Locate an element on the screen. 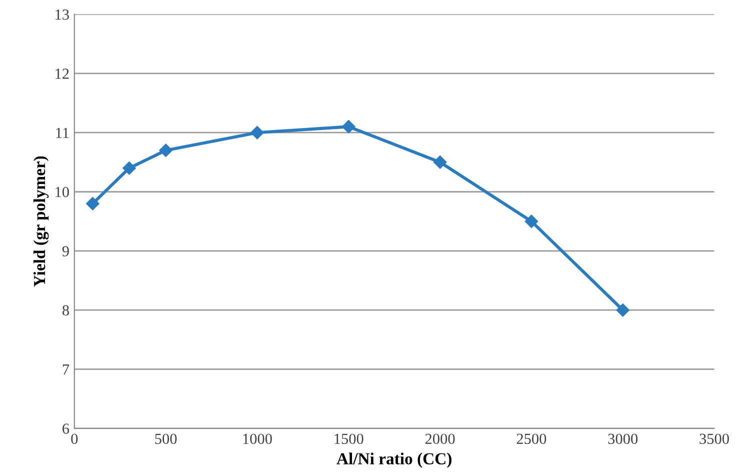 This screenshot has height=476, width=744. x-tick-label: 3000 is located at coordinates (623, 439).